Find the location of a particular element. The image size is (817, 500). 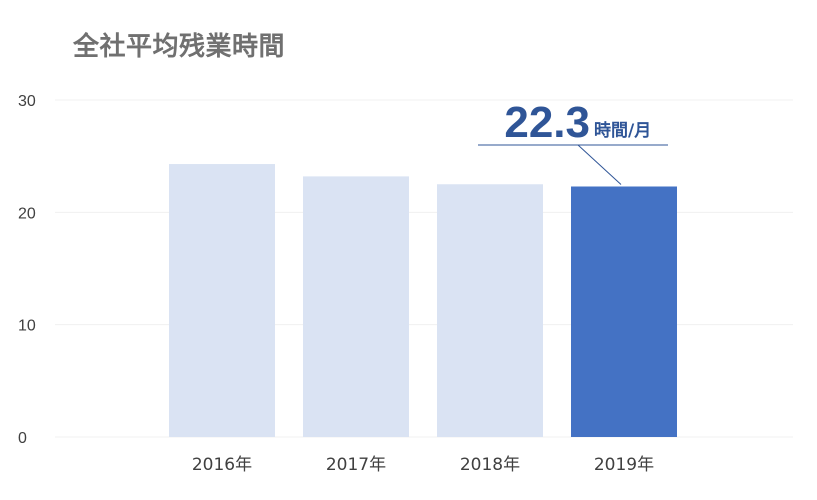

value-callout: 22.3 時間/月 is located at coordinates (573, 141).